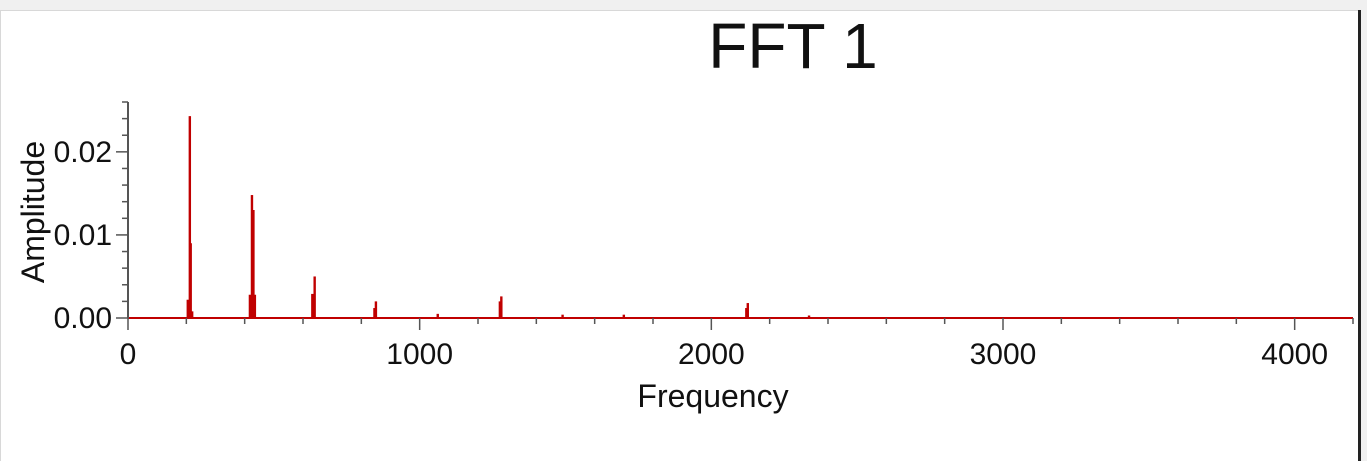  Describe the element at coordinates (83, 152) in the screenshot. I see `y-tick-label: 0.02` at that location.